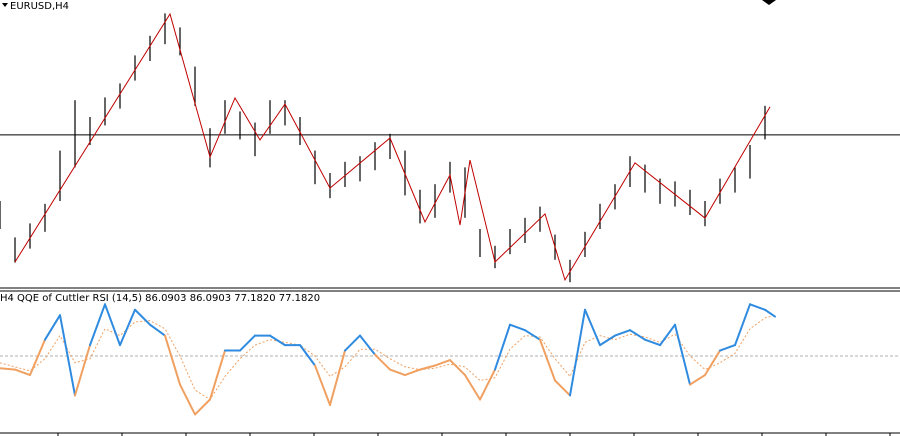 The image size is (900, 436). Describe the element at coordinates (769, 2) in the screenshot. I see `marker` at that location.